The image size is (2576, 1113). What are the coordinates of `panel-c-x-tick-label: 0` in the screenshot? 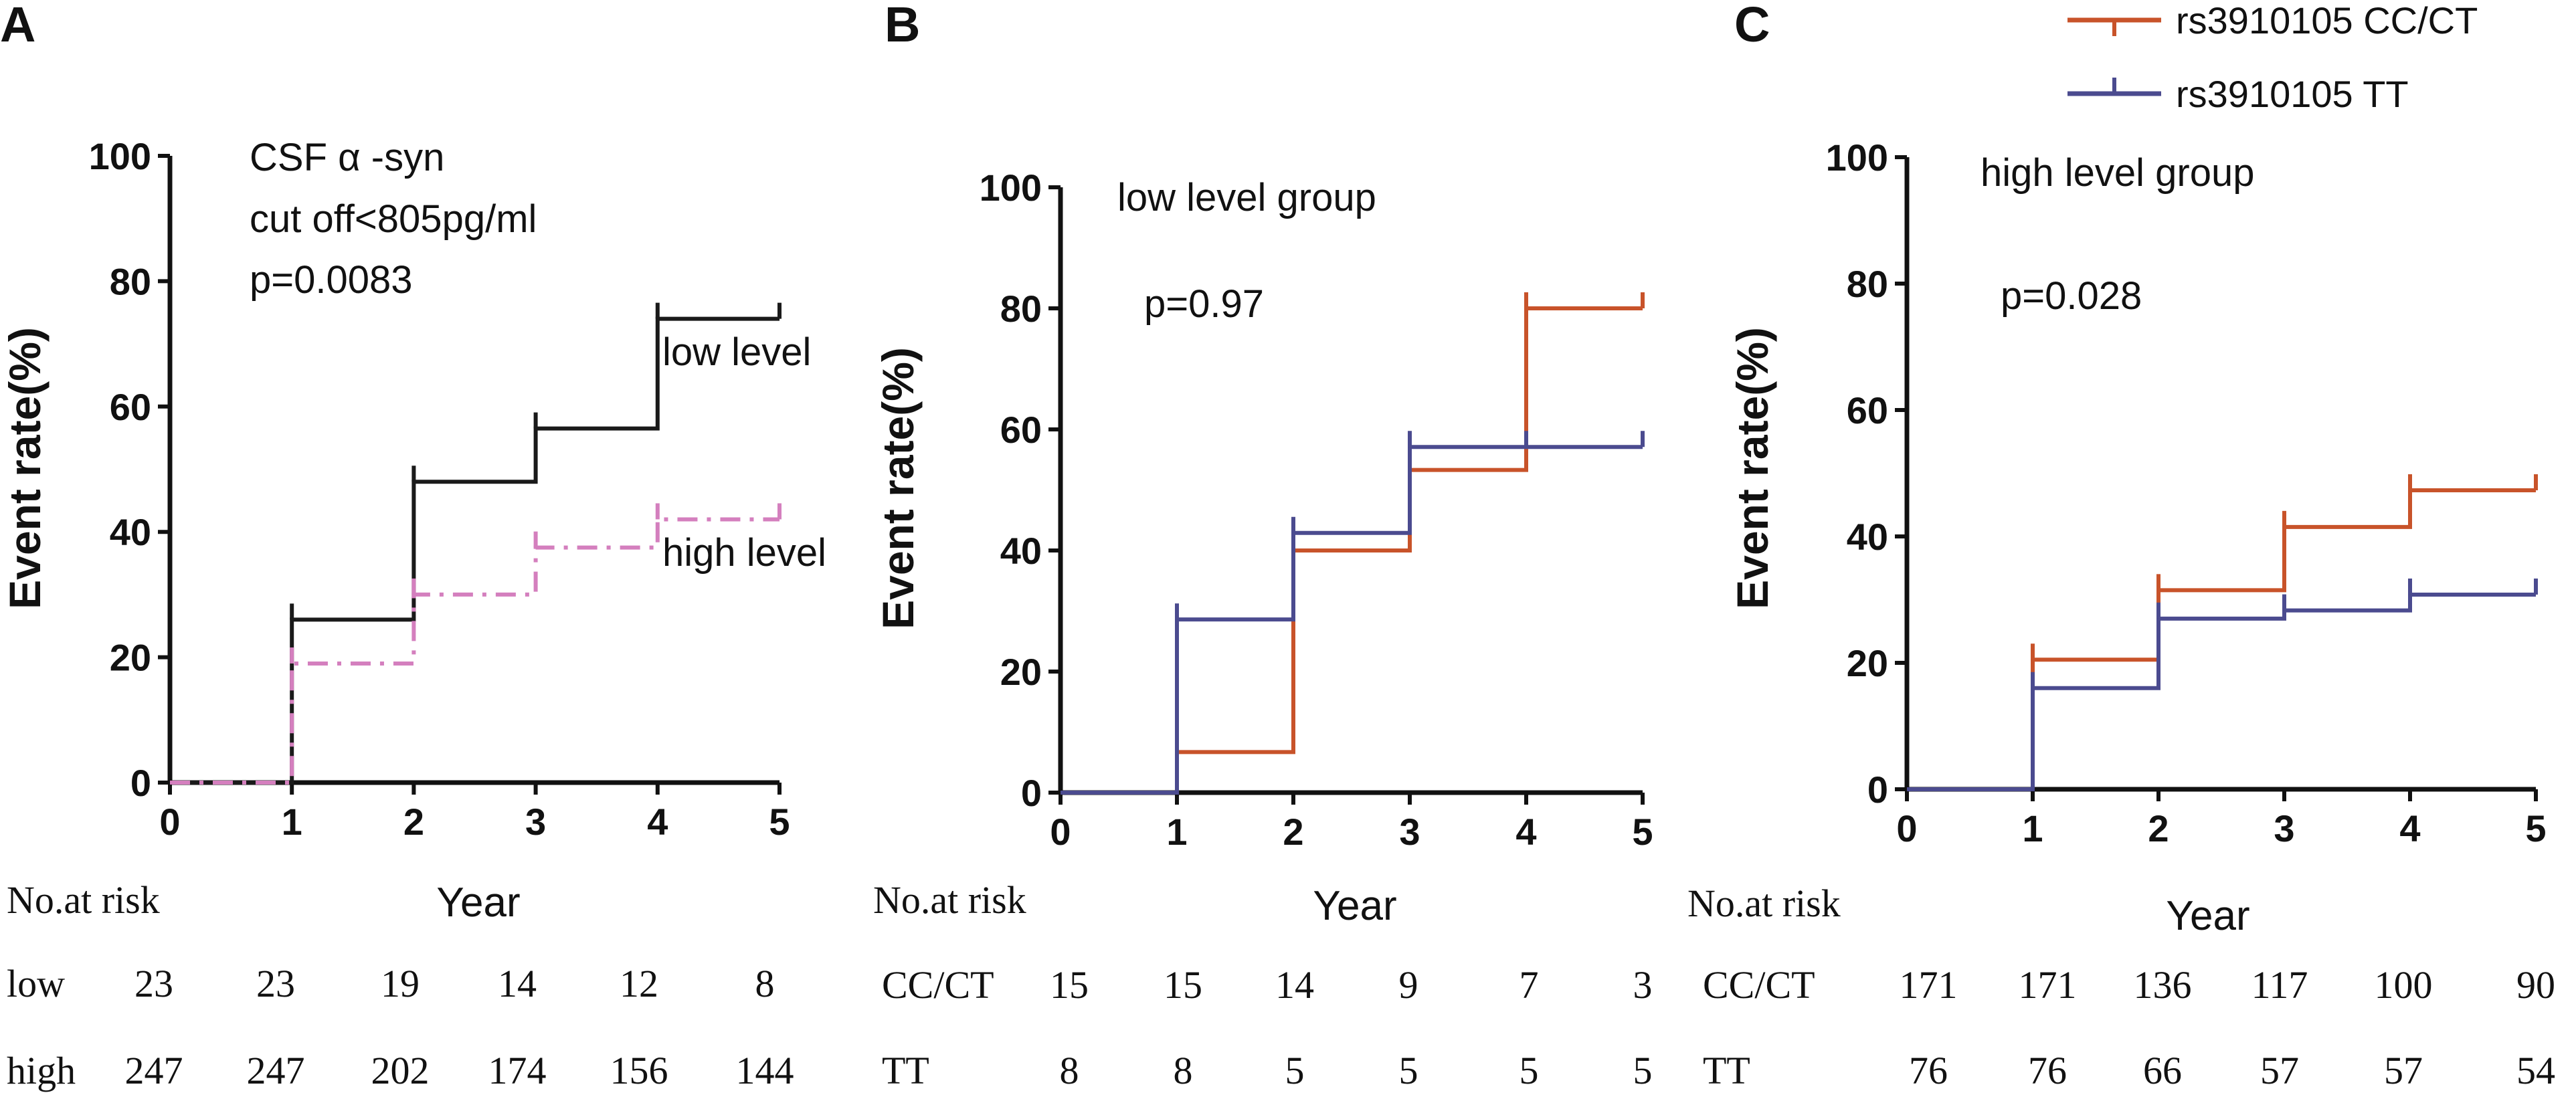 It's located at (1906, 828).